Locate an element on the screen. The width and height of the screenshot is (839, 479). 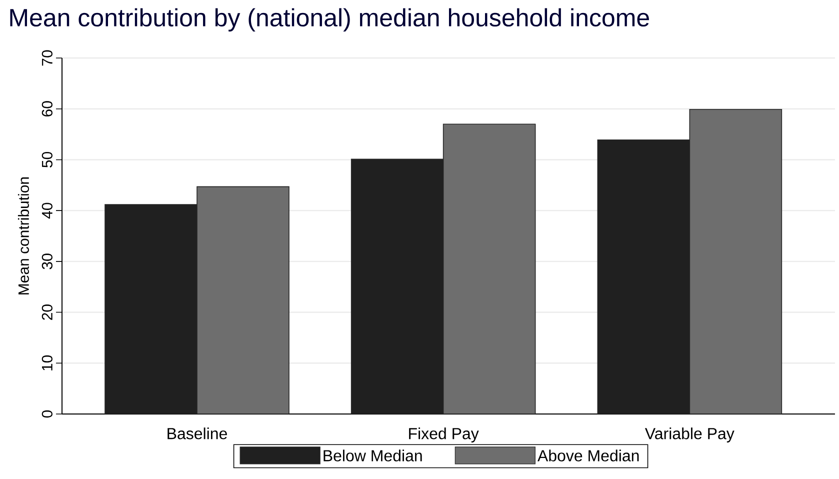
y-tick-label: 0 is located at coordinates (47, 414).